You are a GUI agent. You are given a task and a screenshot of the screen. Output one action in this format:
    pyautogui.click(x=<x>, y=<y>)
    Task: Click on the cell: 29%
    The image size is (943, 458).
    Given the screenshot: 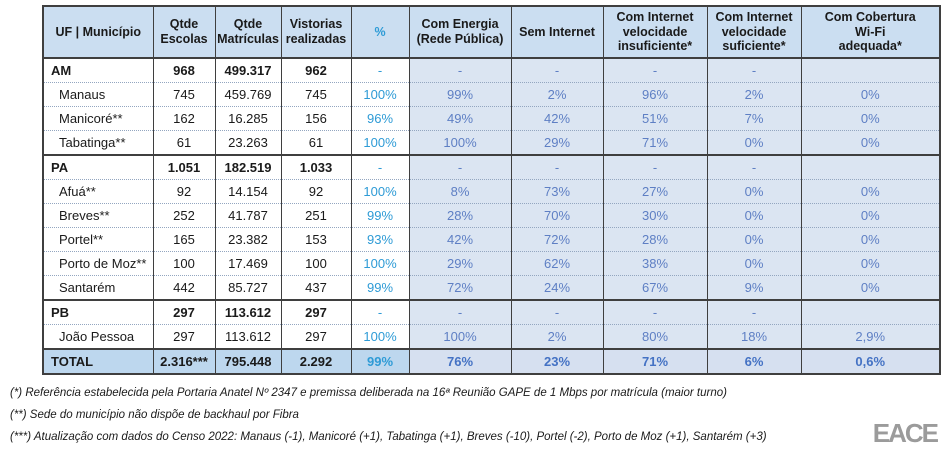 What is the action you would take?
    pyautogui.click(x=557, y=142)
    